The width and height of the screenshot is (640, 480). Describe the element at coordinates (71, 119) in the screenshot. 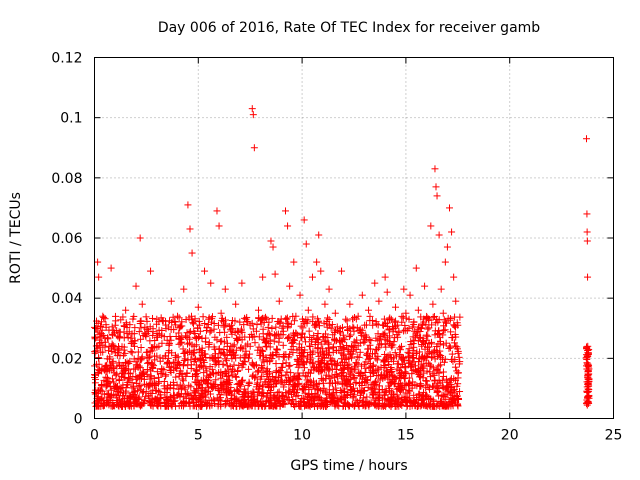

I see `y-tick-label: 0.1` at that location.